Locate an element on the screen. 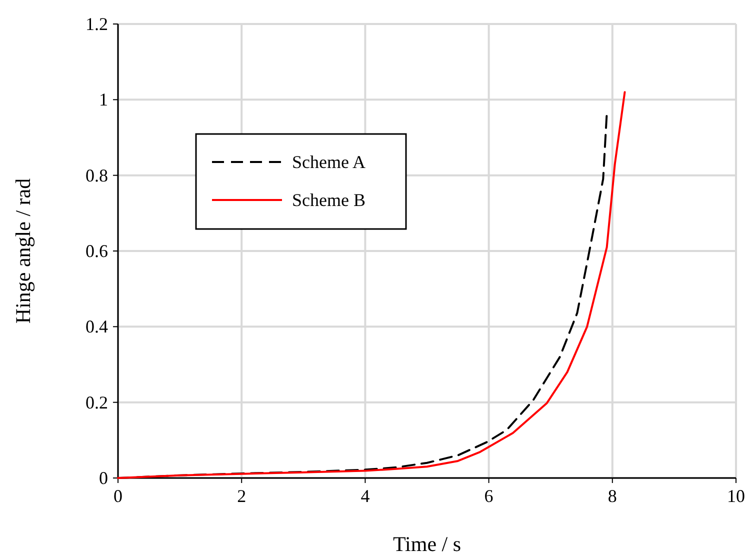 The height and width of the screenshot is (559, 748). x-tick-label: 0 is located at coordinates (118, 496).